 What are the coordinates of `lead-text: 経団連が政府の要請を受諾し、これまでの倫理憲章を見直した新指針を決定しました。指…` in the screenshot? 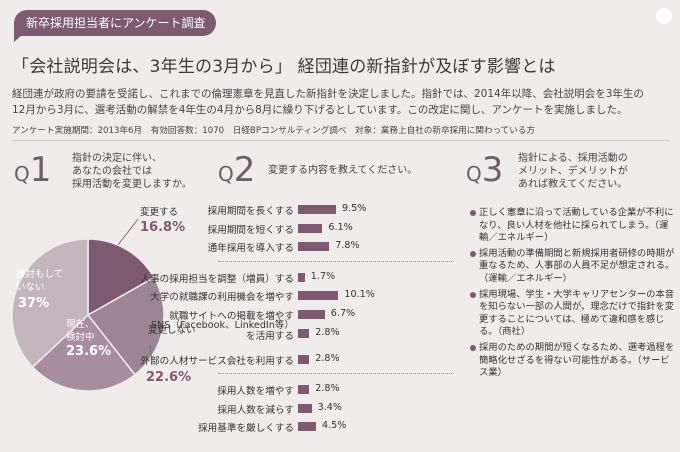 It's located at (342, 102).